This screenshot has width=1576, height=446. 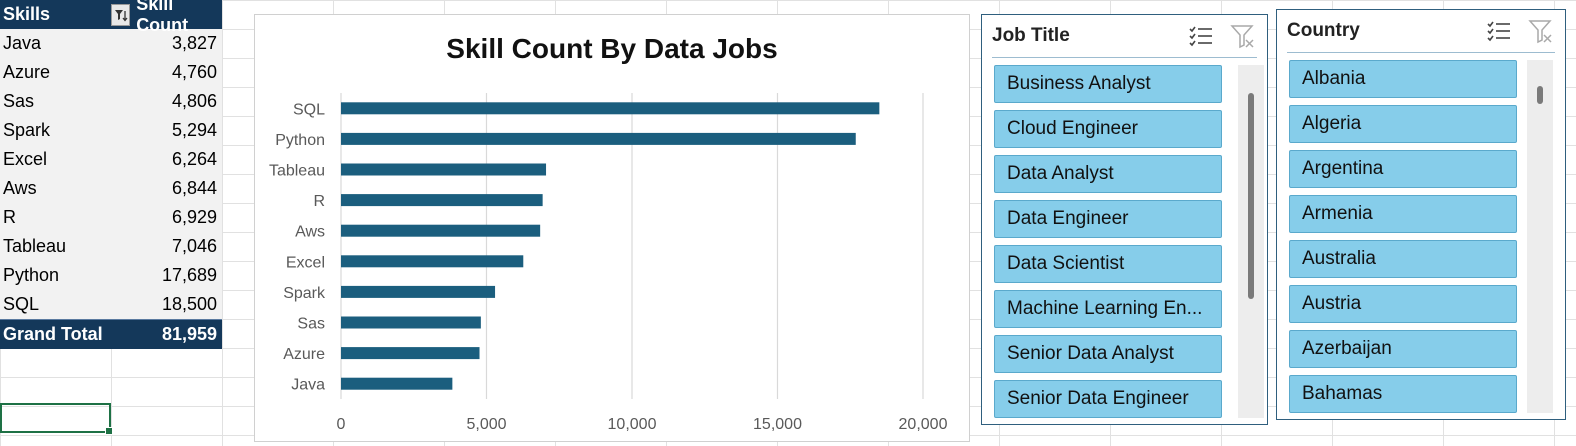 What do you see at coordinates (109, 431) in the screenshot?
I see `fill-handle` at bounding box center [109, 431].